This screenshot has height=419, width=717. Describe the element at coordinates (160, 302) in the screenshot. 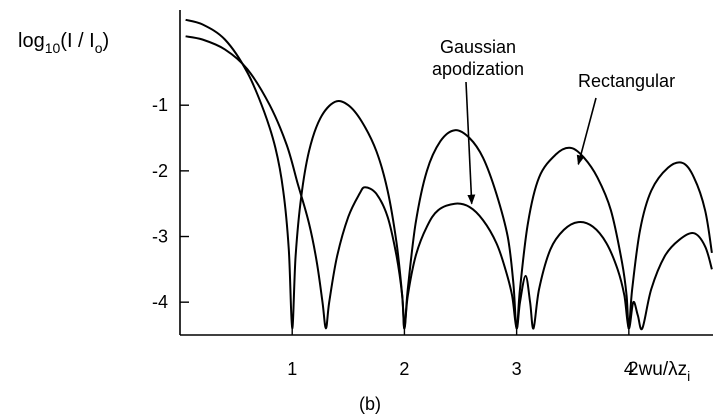

I see `y-tick-label: -4` at that location.